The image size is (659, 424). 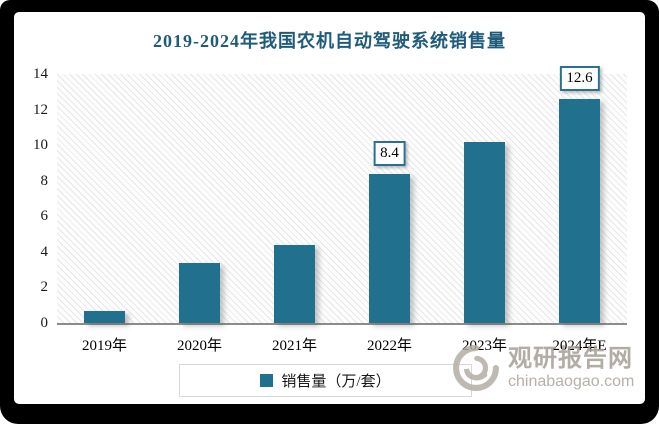 I want to click on bar-2019年, so click(x=104, y=316).